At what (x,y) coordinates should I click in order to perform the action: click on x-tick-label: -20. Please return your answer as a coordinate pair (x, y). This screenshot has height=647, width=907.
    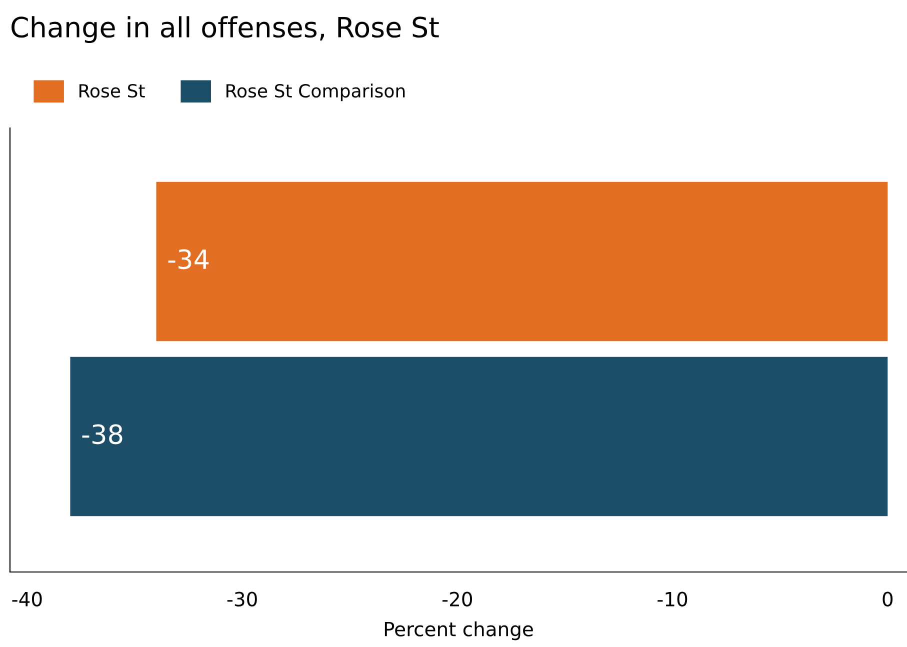
    Looking at the image, I should click on (457, 599).